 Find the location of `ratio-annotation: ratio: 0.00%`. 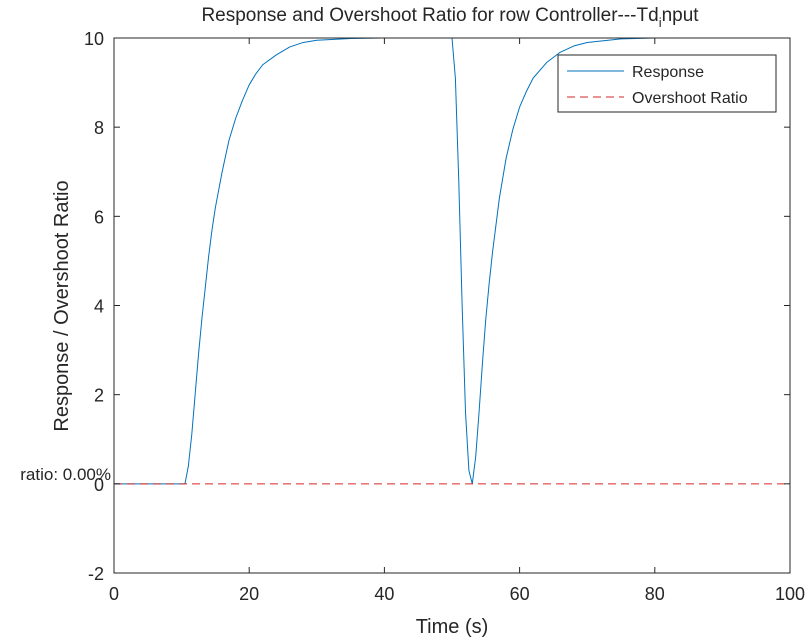

ratio-annotation: ratio: 0.00% is located at coordinates (65, 474).